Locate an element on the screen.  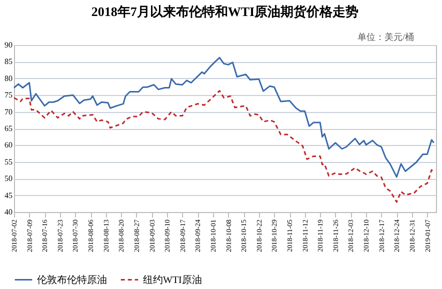
y-tick-label: 80 is located at coordinates (8, 78).